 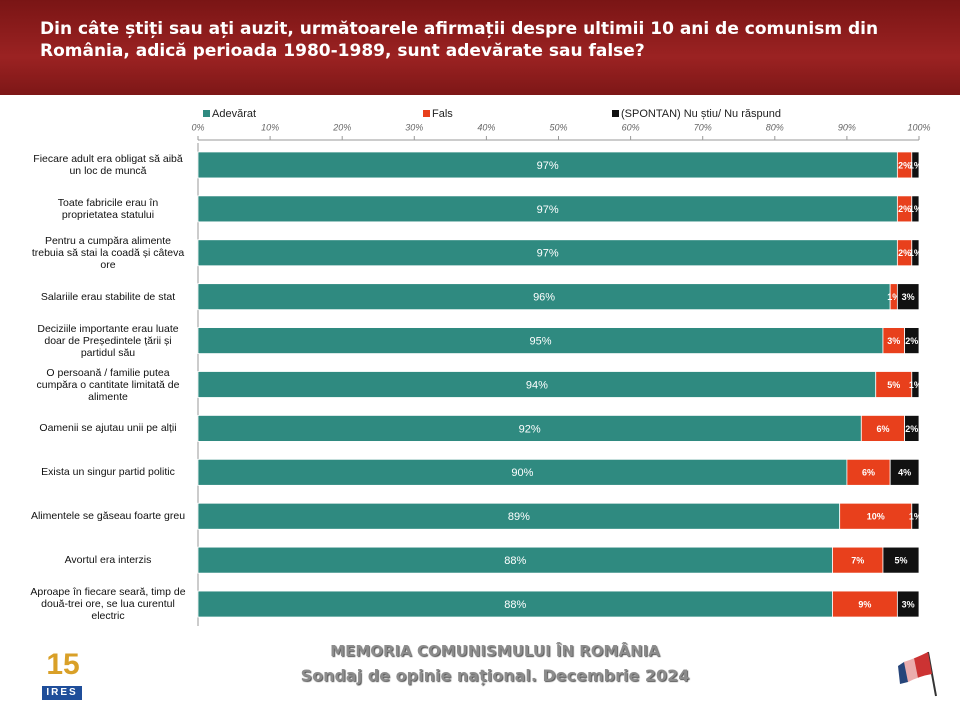 I want to click on x-tick-label: 80%, so click(x=775, y=127).